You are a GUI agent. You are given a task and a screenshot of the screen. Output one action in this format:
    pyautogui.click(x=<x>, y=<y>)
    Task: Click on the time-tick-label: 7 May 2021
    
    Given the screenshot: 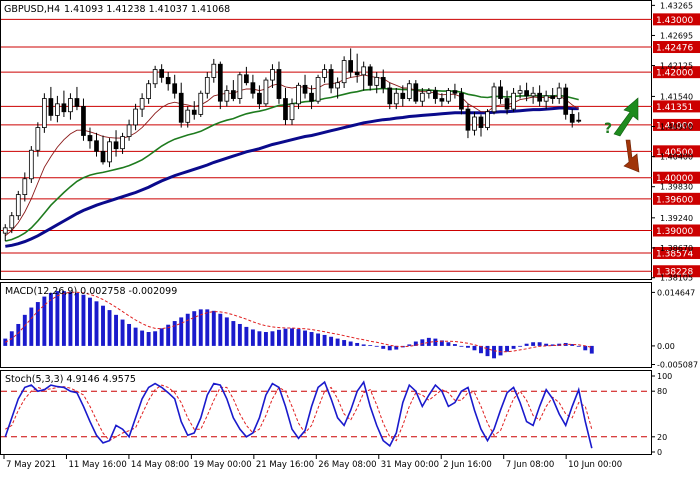 What is the action you would take?
    pyautogui.click(x=31, y=465)
    